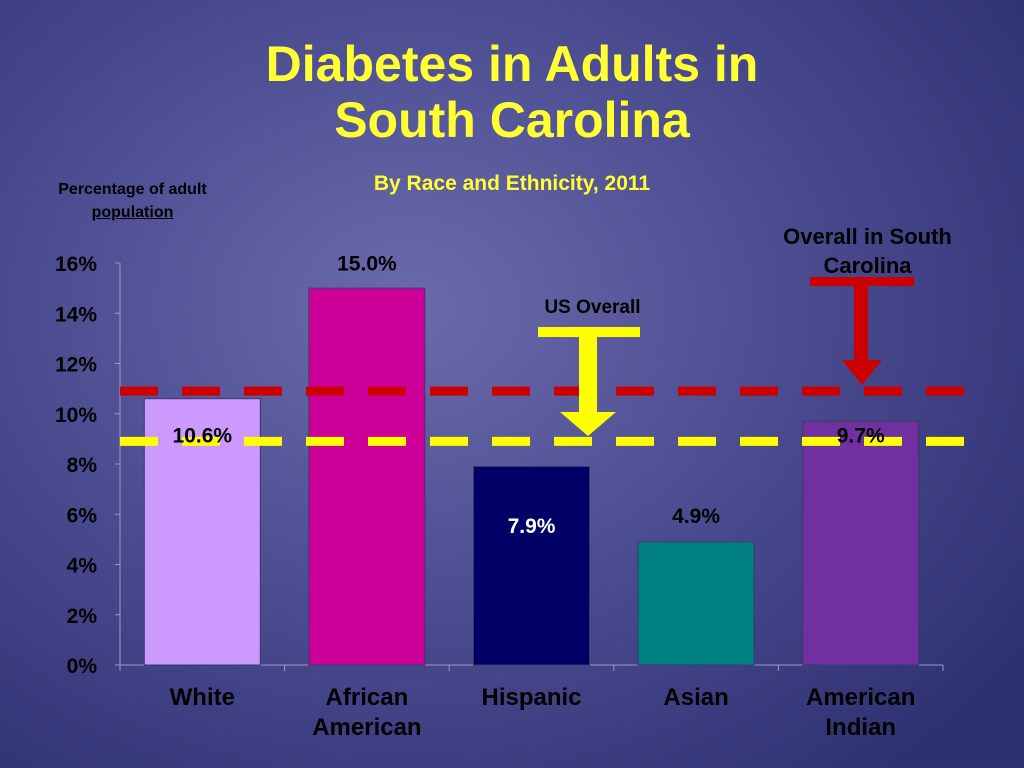  What do you see at coordinates (367, 264) in the screenshot?
I see `data-label: 15.0%` at bounding box center [367, 264].